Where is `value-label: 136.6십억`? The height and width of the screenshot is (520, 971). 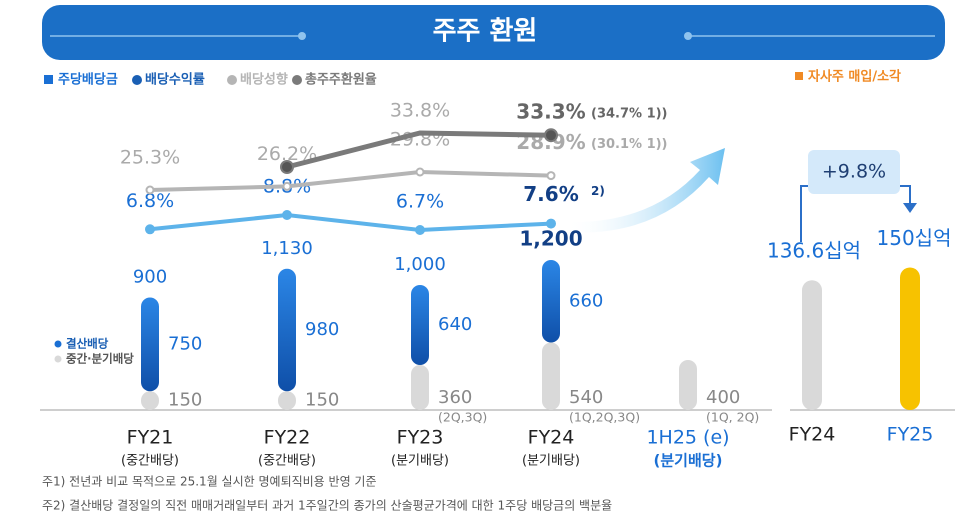 value-label: 136.6십억 is located at coordinates (814, 251).